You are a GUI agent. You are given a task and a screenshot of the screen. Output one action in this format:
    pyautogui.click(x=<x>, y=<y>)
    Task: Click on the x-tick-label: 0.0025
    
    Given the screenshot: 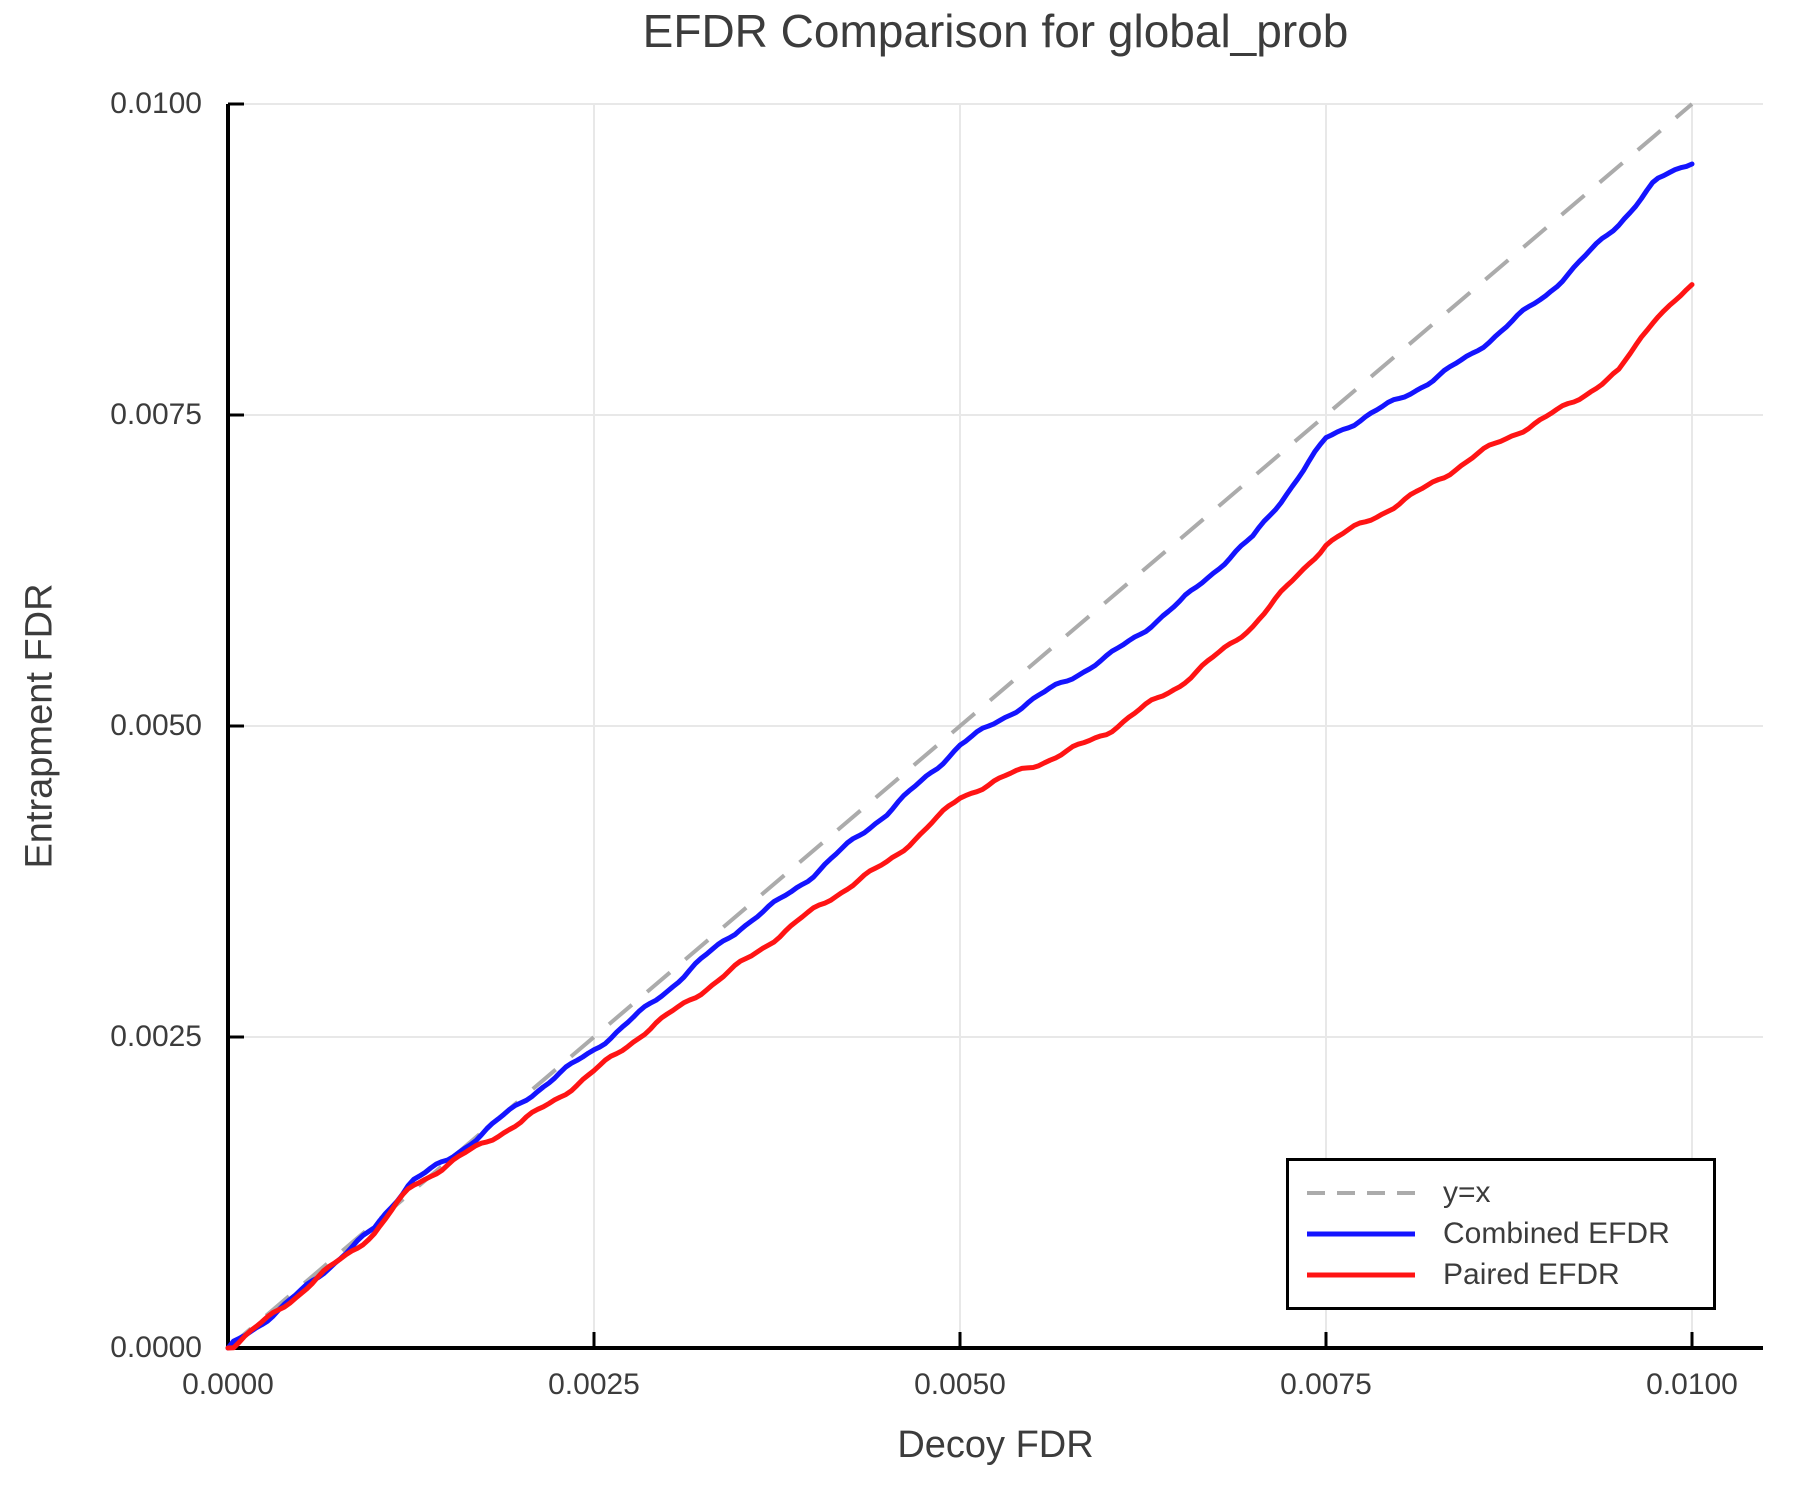 What is the action you would take?
    pyautogui.click(x=594, y=1384)
    